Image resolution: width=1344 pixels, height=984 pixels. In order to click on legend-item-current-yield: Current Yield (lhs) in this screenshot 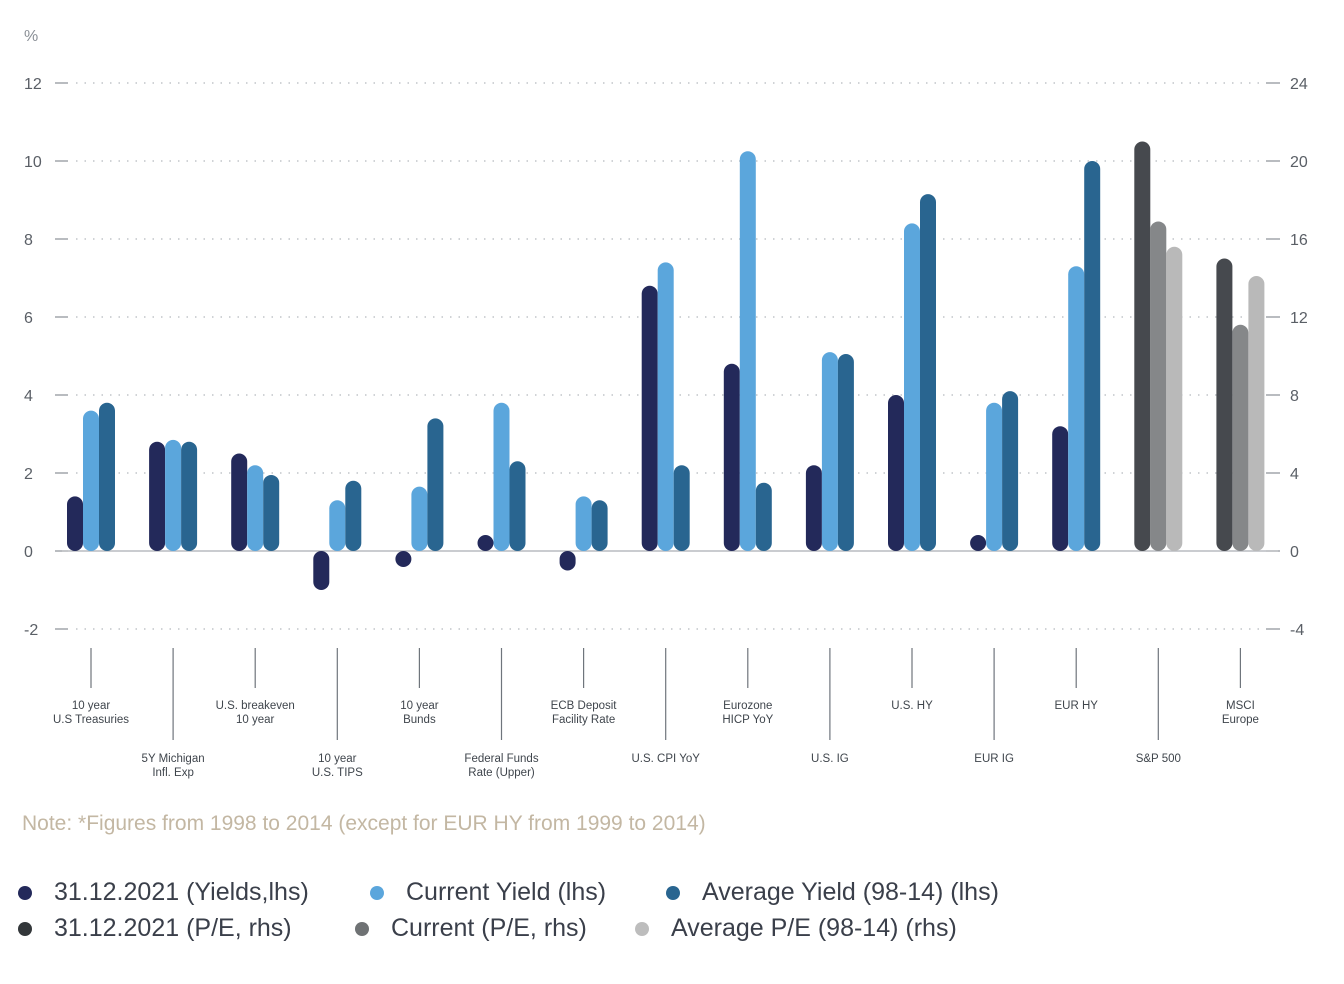, I will do `click(488, 892)`.